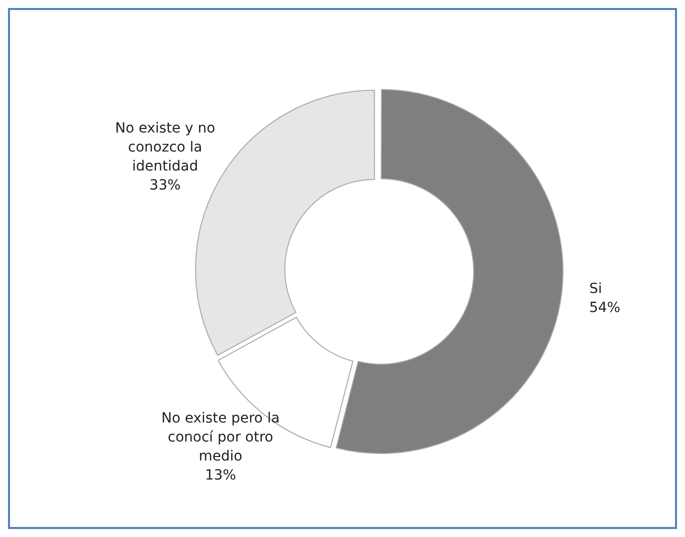  What do you see at coordinates (604, 308) in the screenshot?
I see `data-label: 54%` at bounding box center [604, 308].